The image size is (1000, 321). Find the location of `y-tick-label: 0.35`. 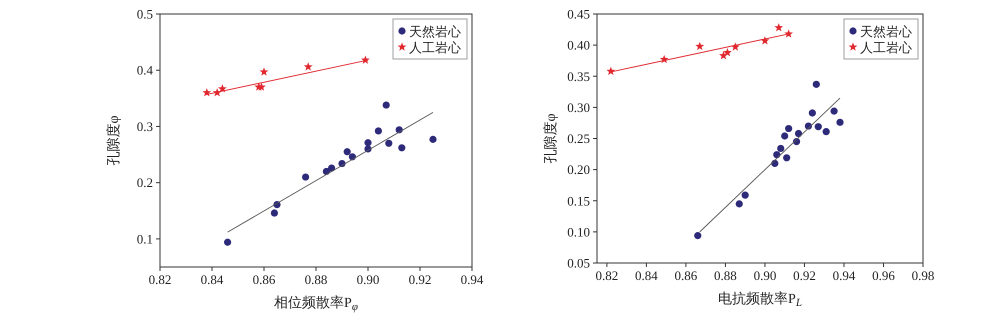

y-tick-label: 0.35 is located at coordinates (578, 76).